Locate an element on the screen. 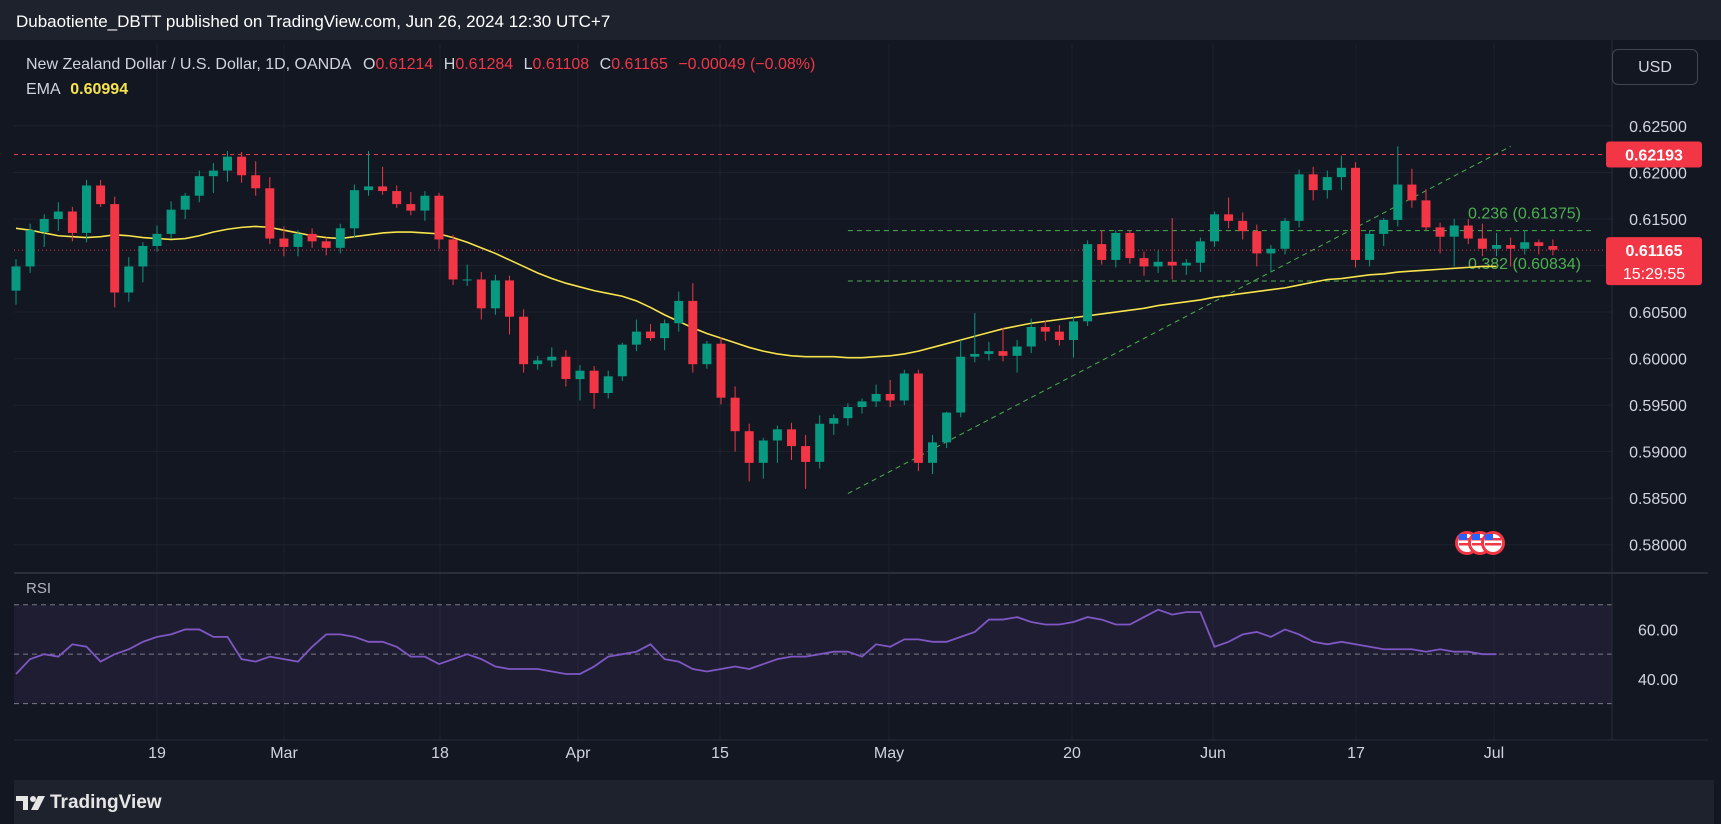 This screenshot has height=824, width=1721. high-value: 0.61284 is located at coordinates (484, 64).